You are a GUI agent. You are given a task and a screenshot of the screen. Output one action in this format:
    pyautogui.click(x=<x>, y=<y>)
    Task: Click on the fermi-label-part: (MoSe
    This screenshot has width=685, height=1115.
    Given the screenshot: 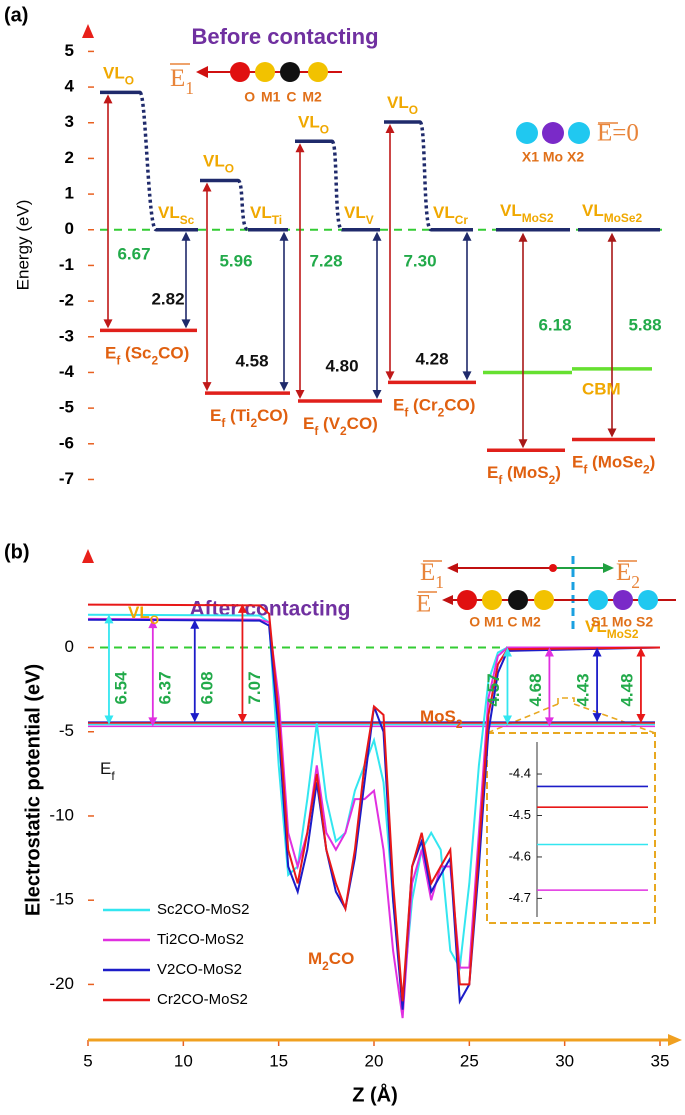 What is the action you would take?
    pyautogui.click(x=615, y=462)
    